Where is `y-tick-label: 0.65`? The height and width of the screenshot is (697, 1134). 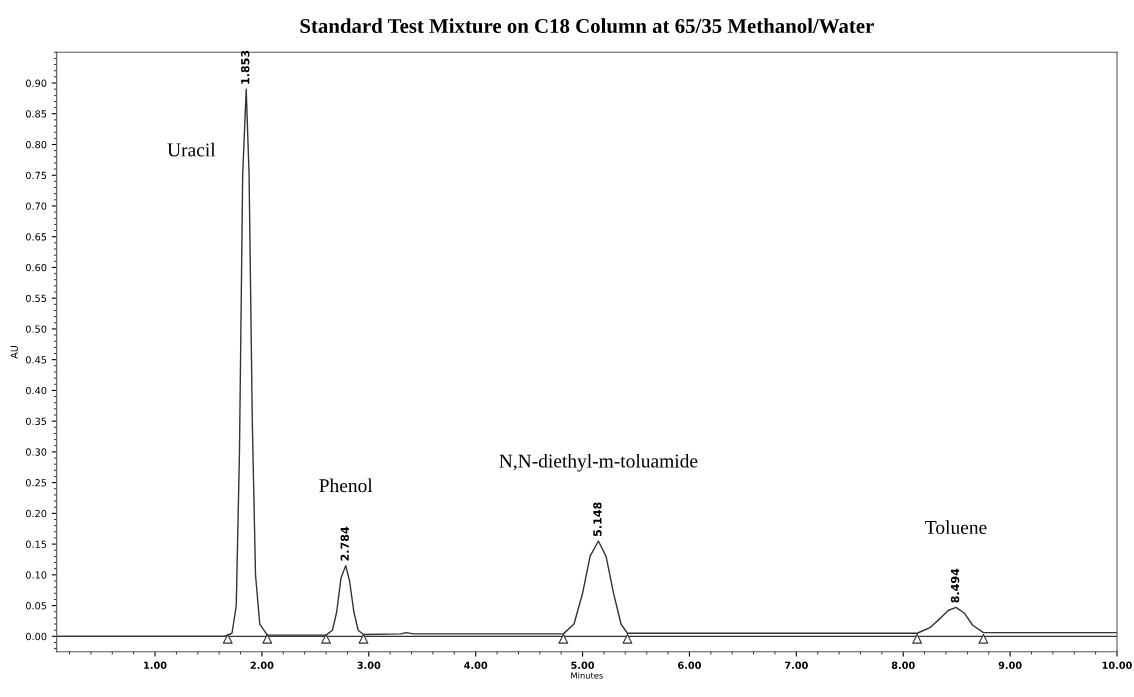 y-tick-label: 0.65 is located at coordinates (36, 237).